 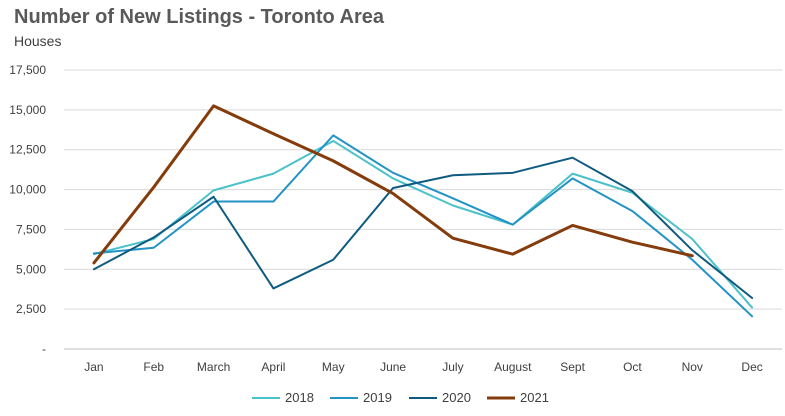 I want to click on chart-title: Number of New Listings - Toronto Area, so click(x=199, y=17).